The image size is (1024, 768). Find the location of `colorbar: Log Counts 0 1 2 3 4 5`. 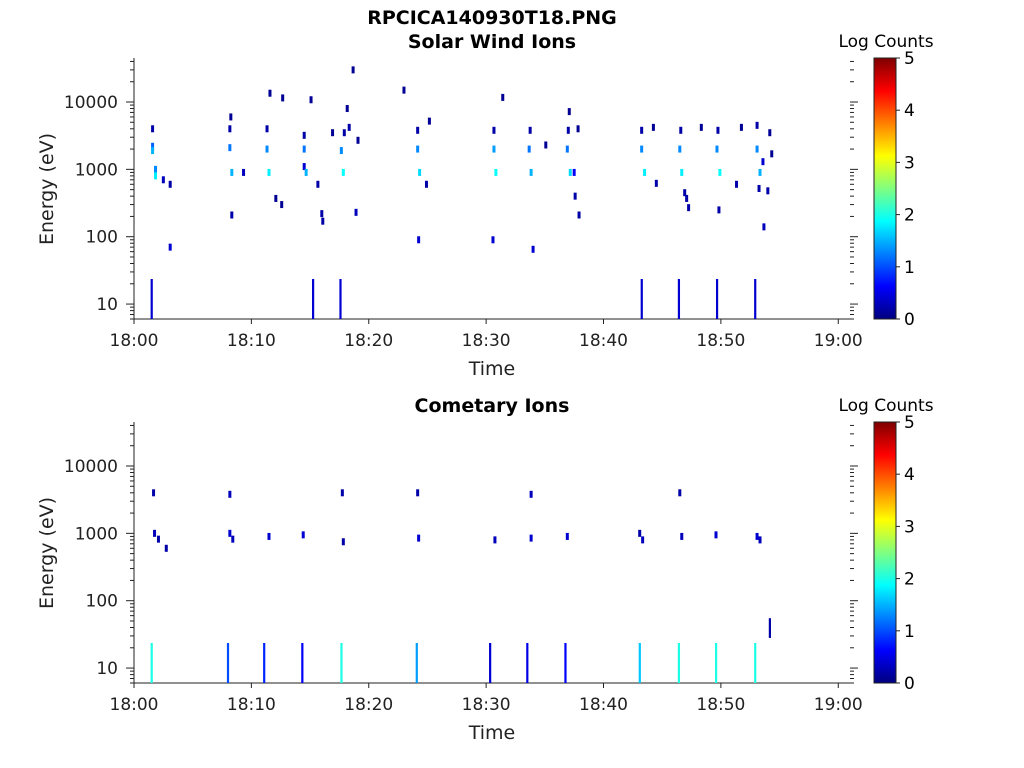

colorbar: Log Counts 0 1 2 3 4 5 is located at coordinates (885, 181).